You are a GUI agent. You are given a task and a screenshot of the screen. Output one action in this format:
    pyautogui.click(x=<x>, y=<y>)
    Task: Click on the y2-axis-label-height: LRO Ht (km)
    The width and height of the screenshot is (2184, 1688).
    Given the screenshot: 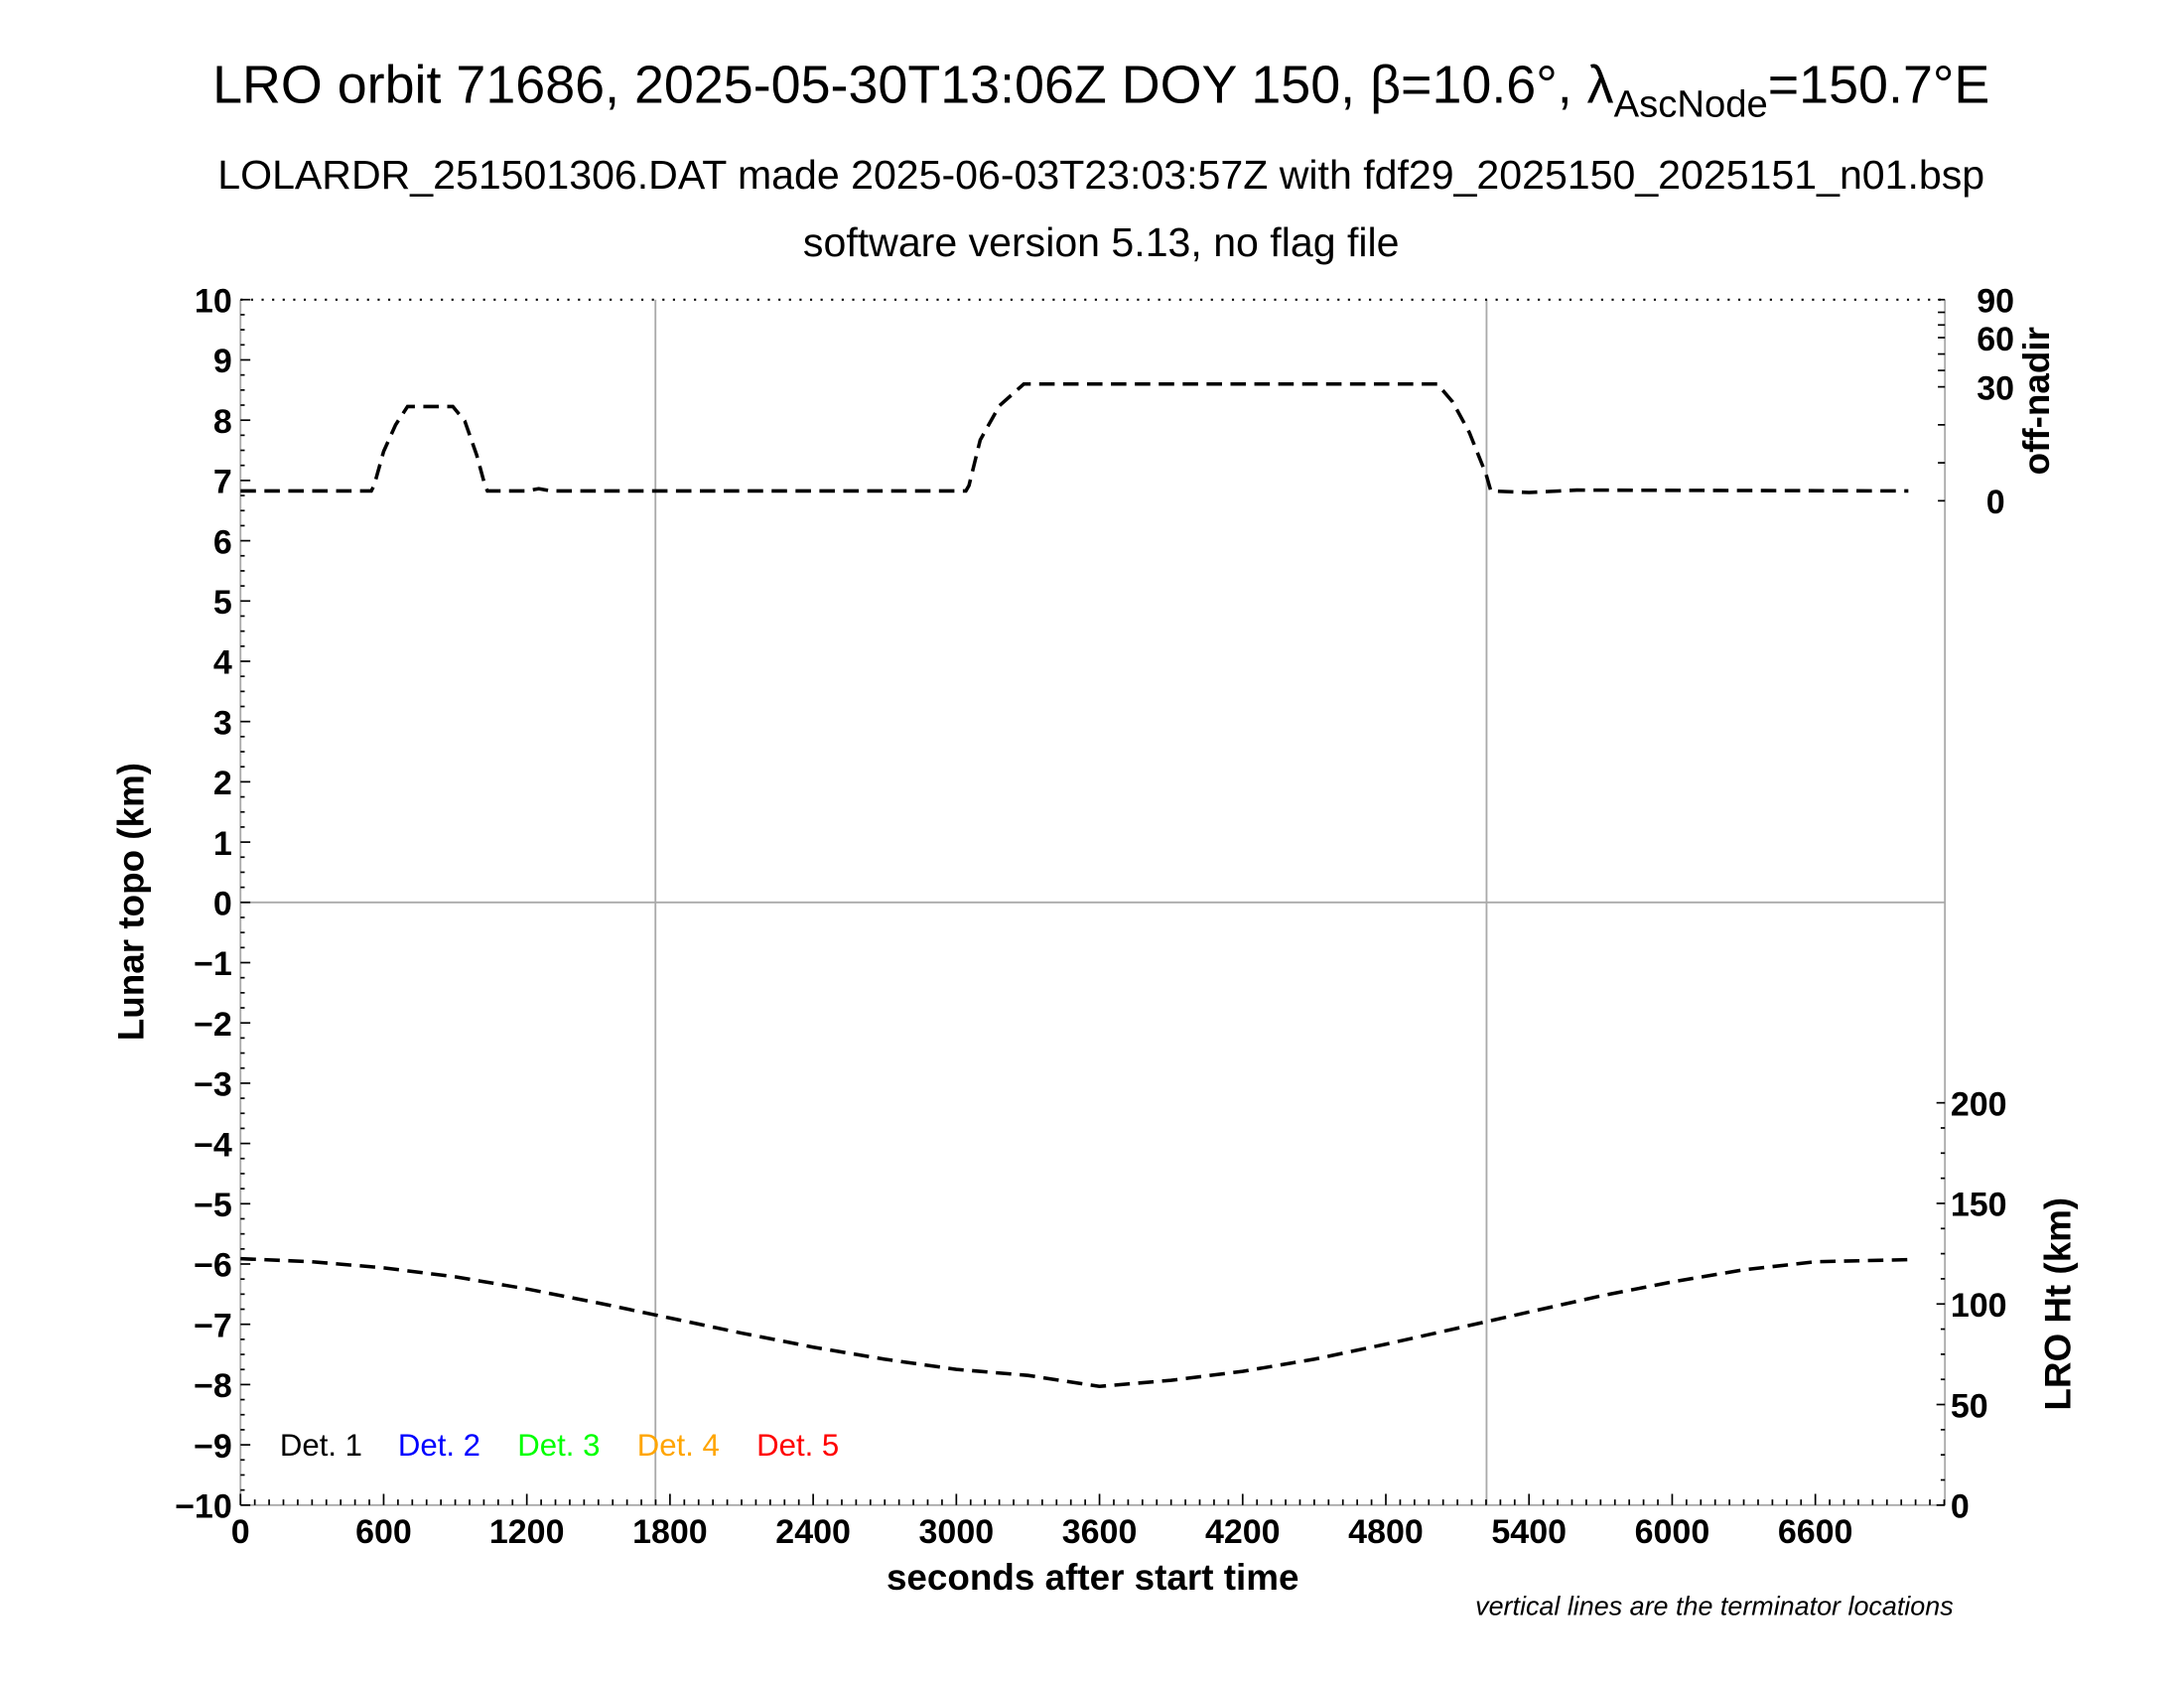 What is the action you would take?
    pyautogui.click(x=2057, y=1304)
    